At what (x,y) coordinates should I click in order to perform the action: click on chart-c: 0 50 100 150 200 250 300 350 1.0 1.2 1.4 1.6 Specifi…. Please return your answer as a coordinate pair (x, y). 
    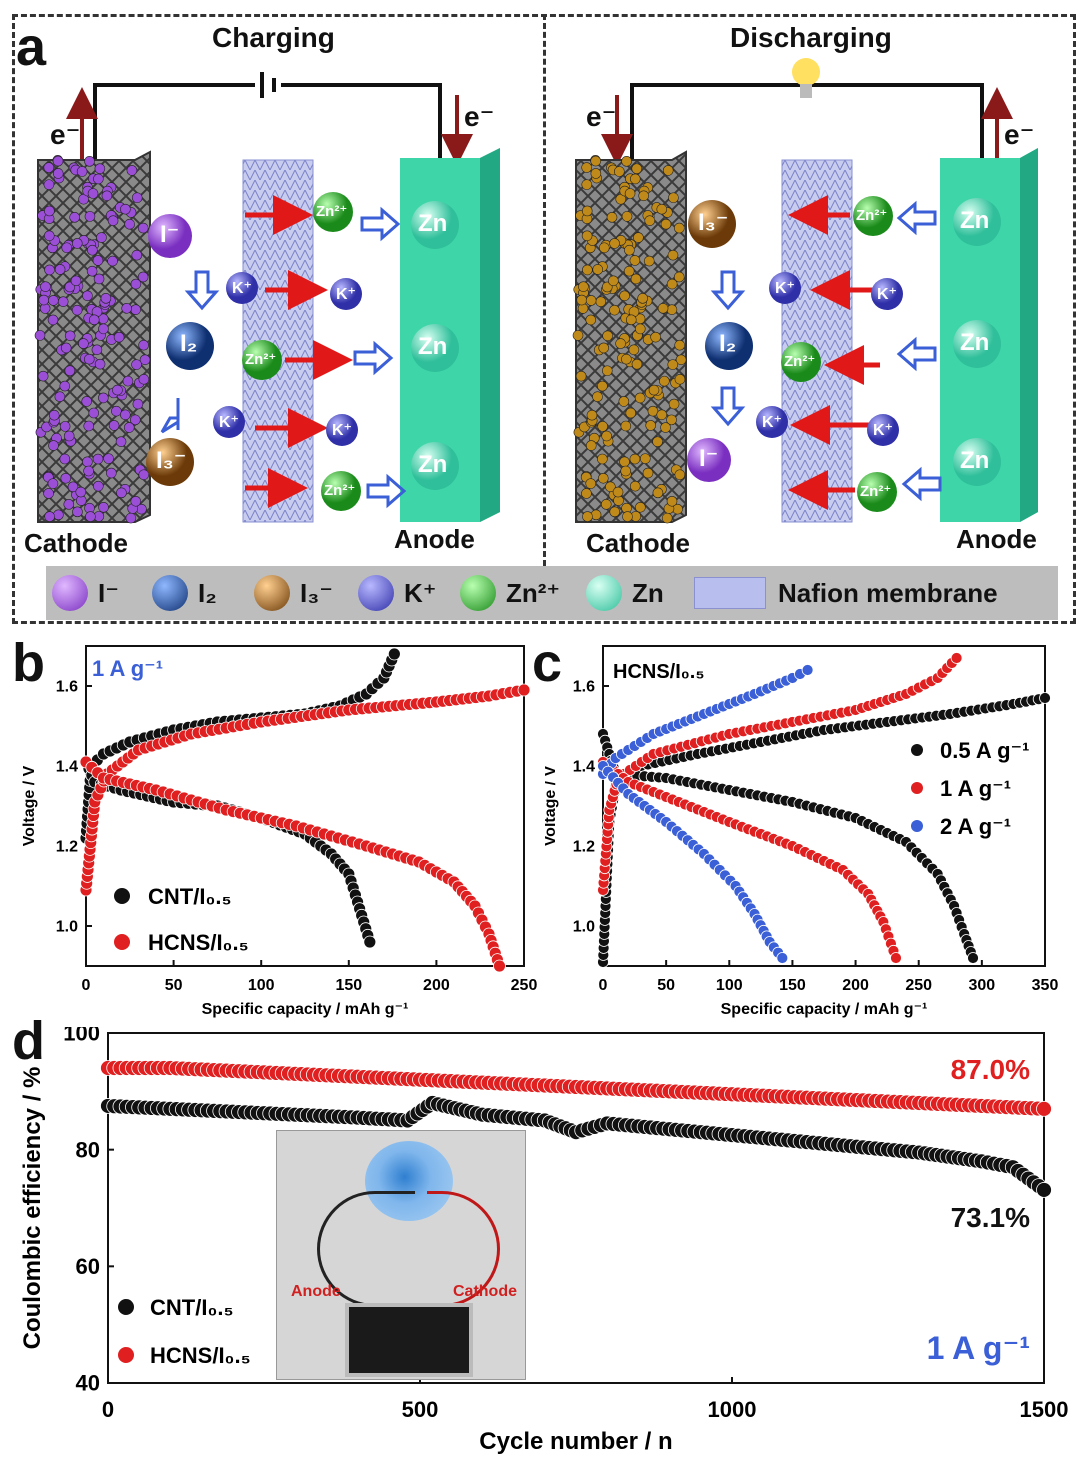
    Looking at the image, I should click on (802, 831).